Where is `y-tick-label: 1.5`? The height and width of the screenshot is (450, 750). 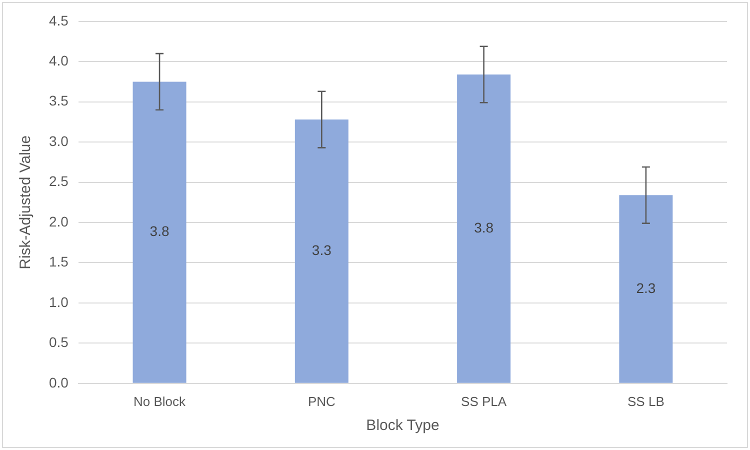
y-tick-label: 1.5 is located at coordinates (58, 262).